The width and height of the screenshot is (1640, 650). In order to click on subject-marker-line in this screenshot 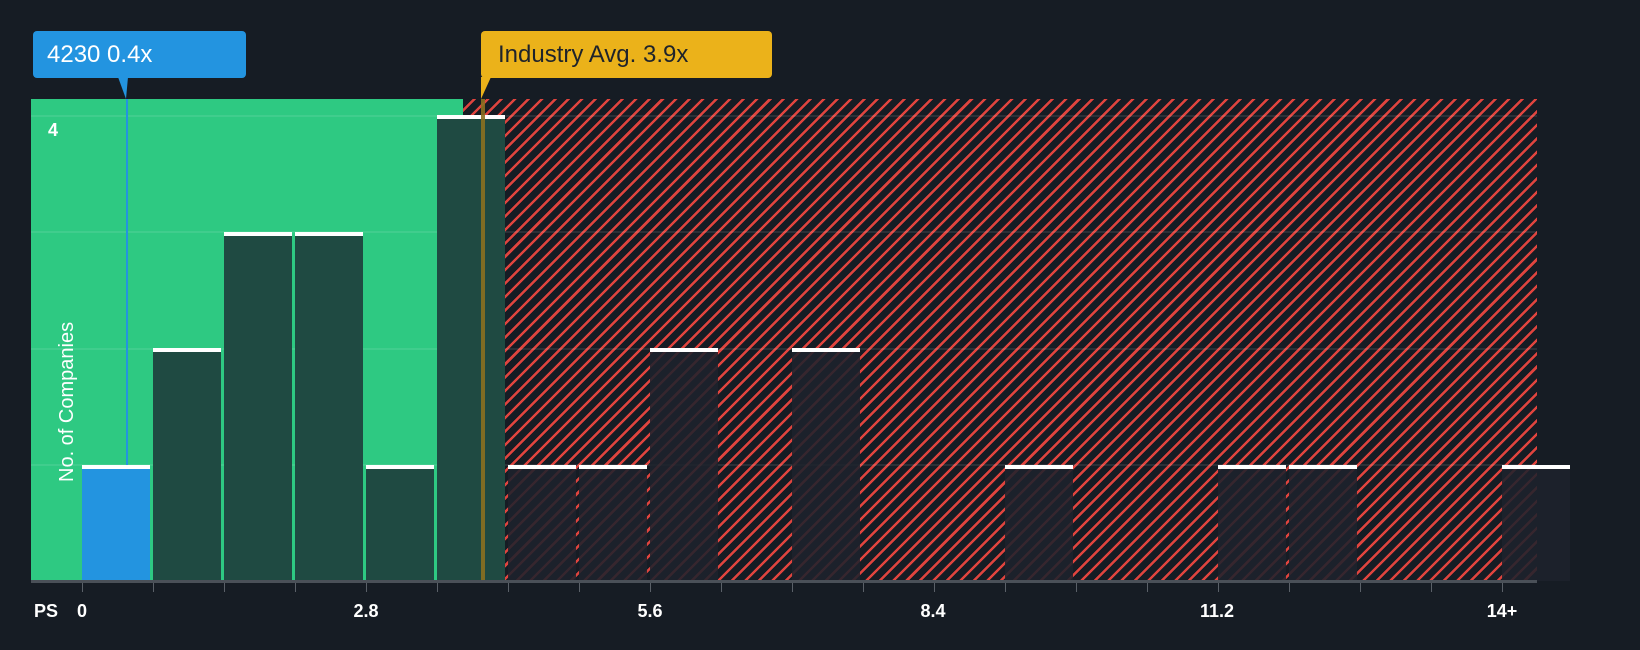, I will do `click(127, 282)`.